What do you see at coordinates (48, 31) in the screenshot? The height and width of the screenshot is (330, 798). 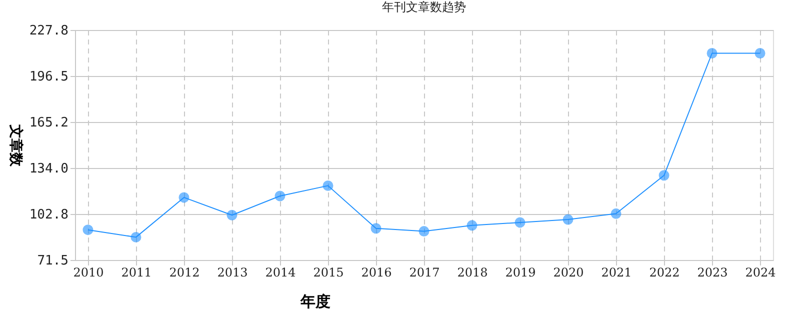 I see `y-tick-label: 227.8` at bounding box center [48, 31].